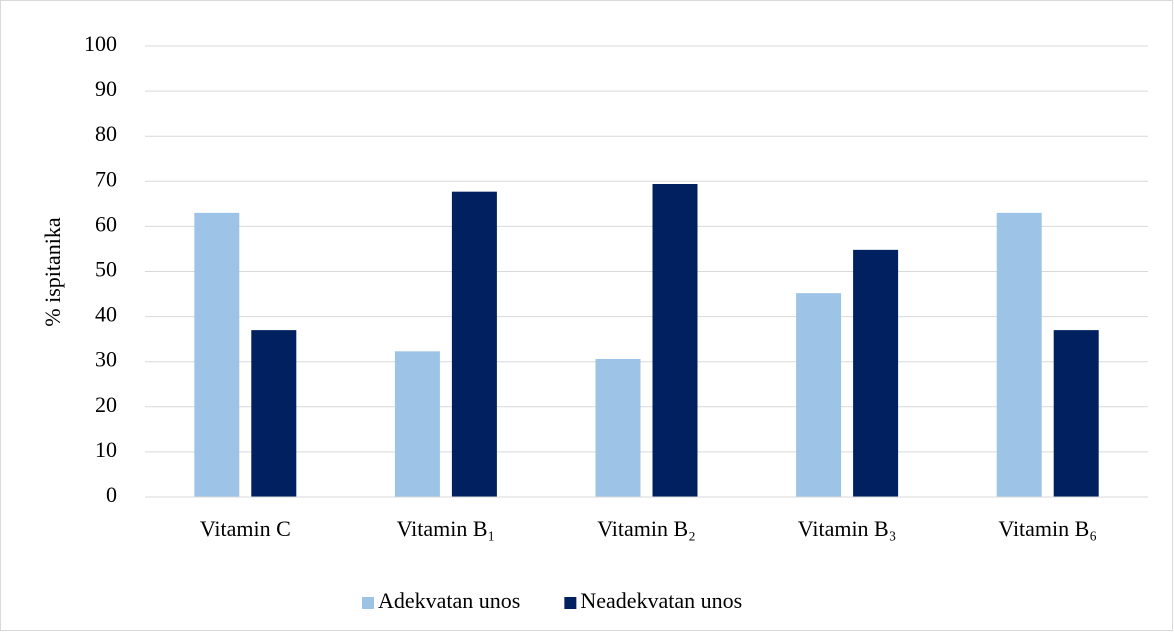 This screenshot has height=637, width=1174. What do you see at coordinates (106, 178) in the screenshot?
I see `y-tick-label: 70` at bounding box center [106, 178].